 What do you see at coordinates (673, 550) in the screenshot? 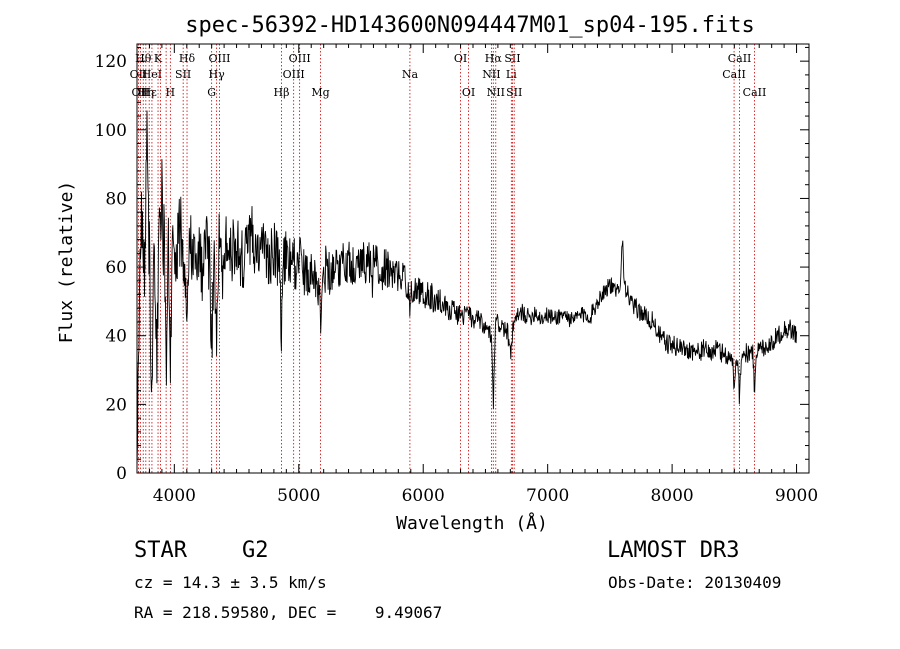
I see `survey-name: LAMOST DR3` at bounding box center [673, 550].